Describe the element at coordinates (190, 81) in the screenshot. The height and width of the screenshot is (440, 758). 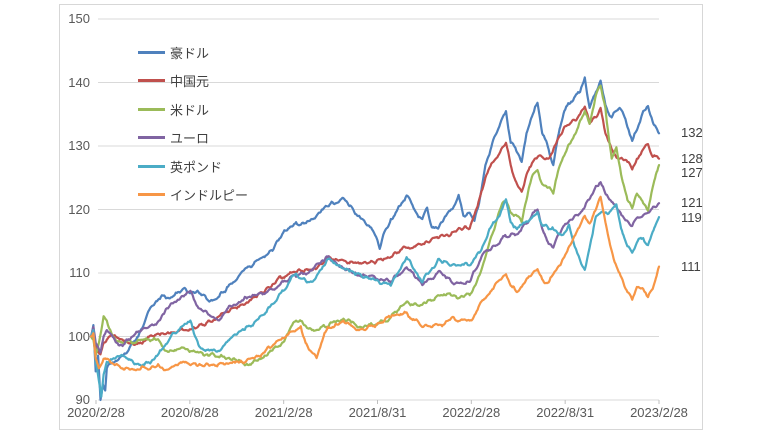
I see `legend-label: 中国元` at that location.